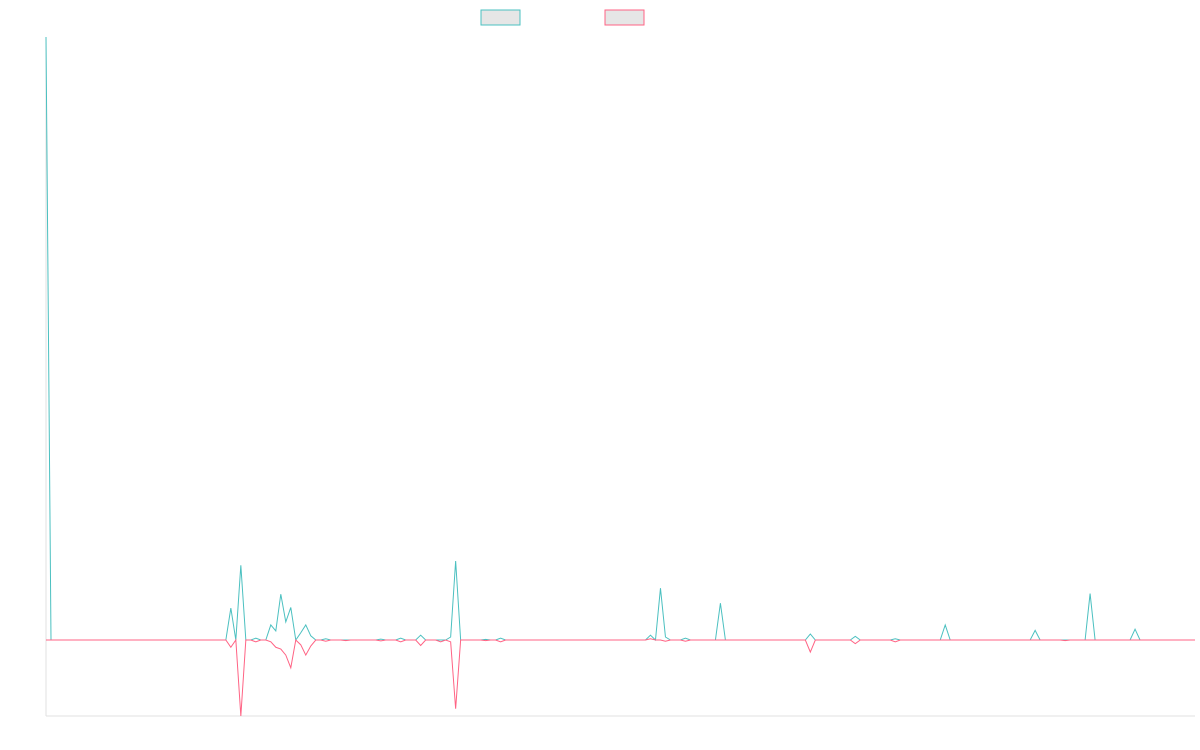 This screenshot has width=1200, height=750. I want to click on series-line, so click(620, 677).